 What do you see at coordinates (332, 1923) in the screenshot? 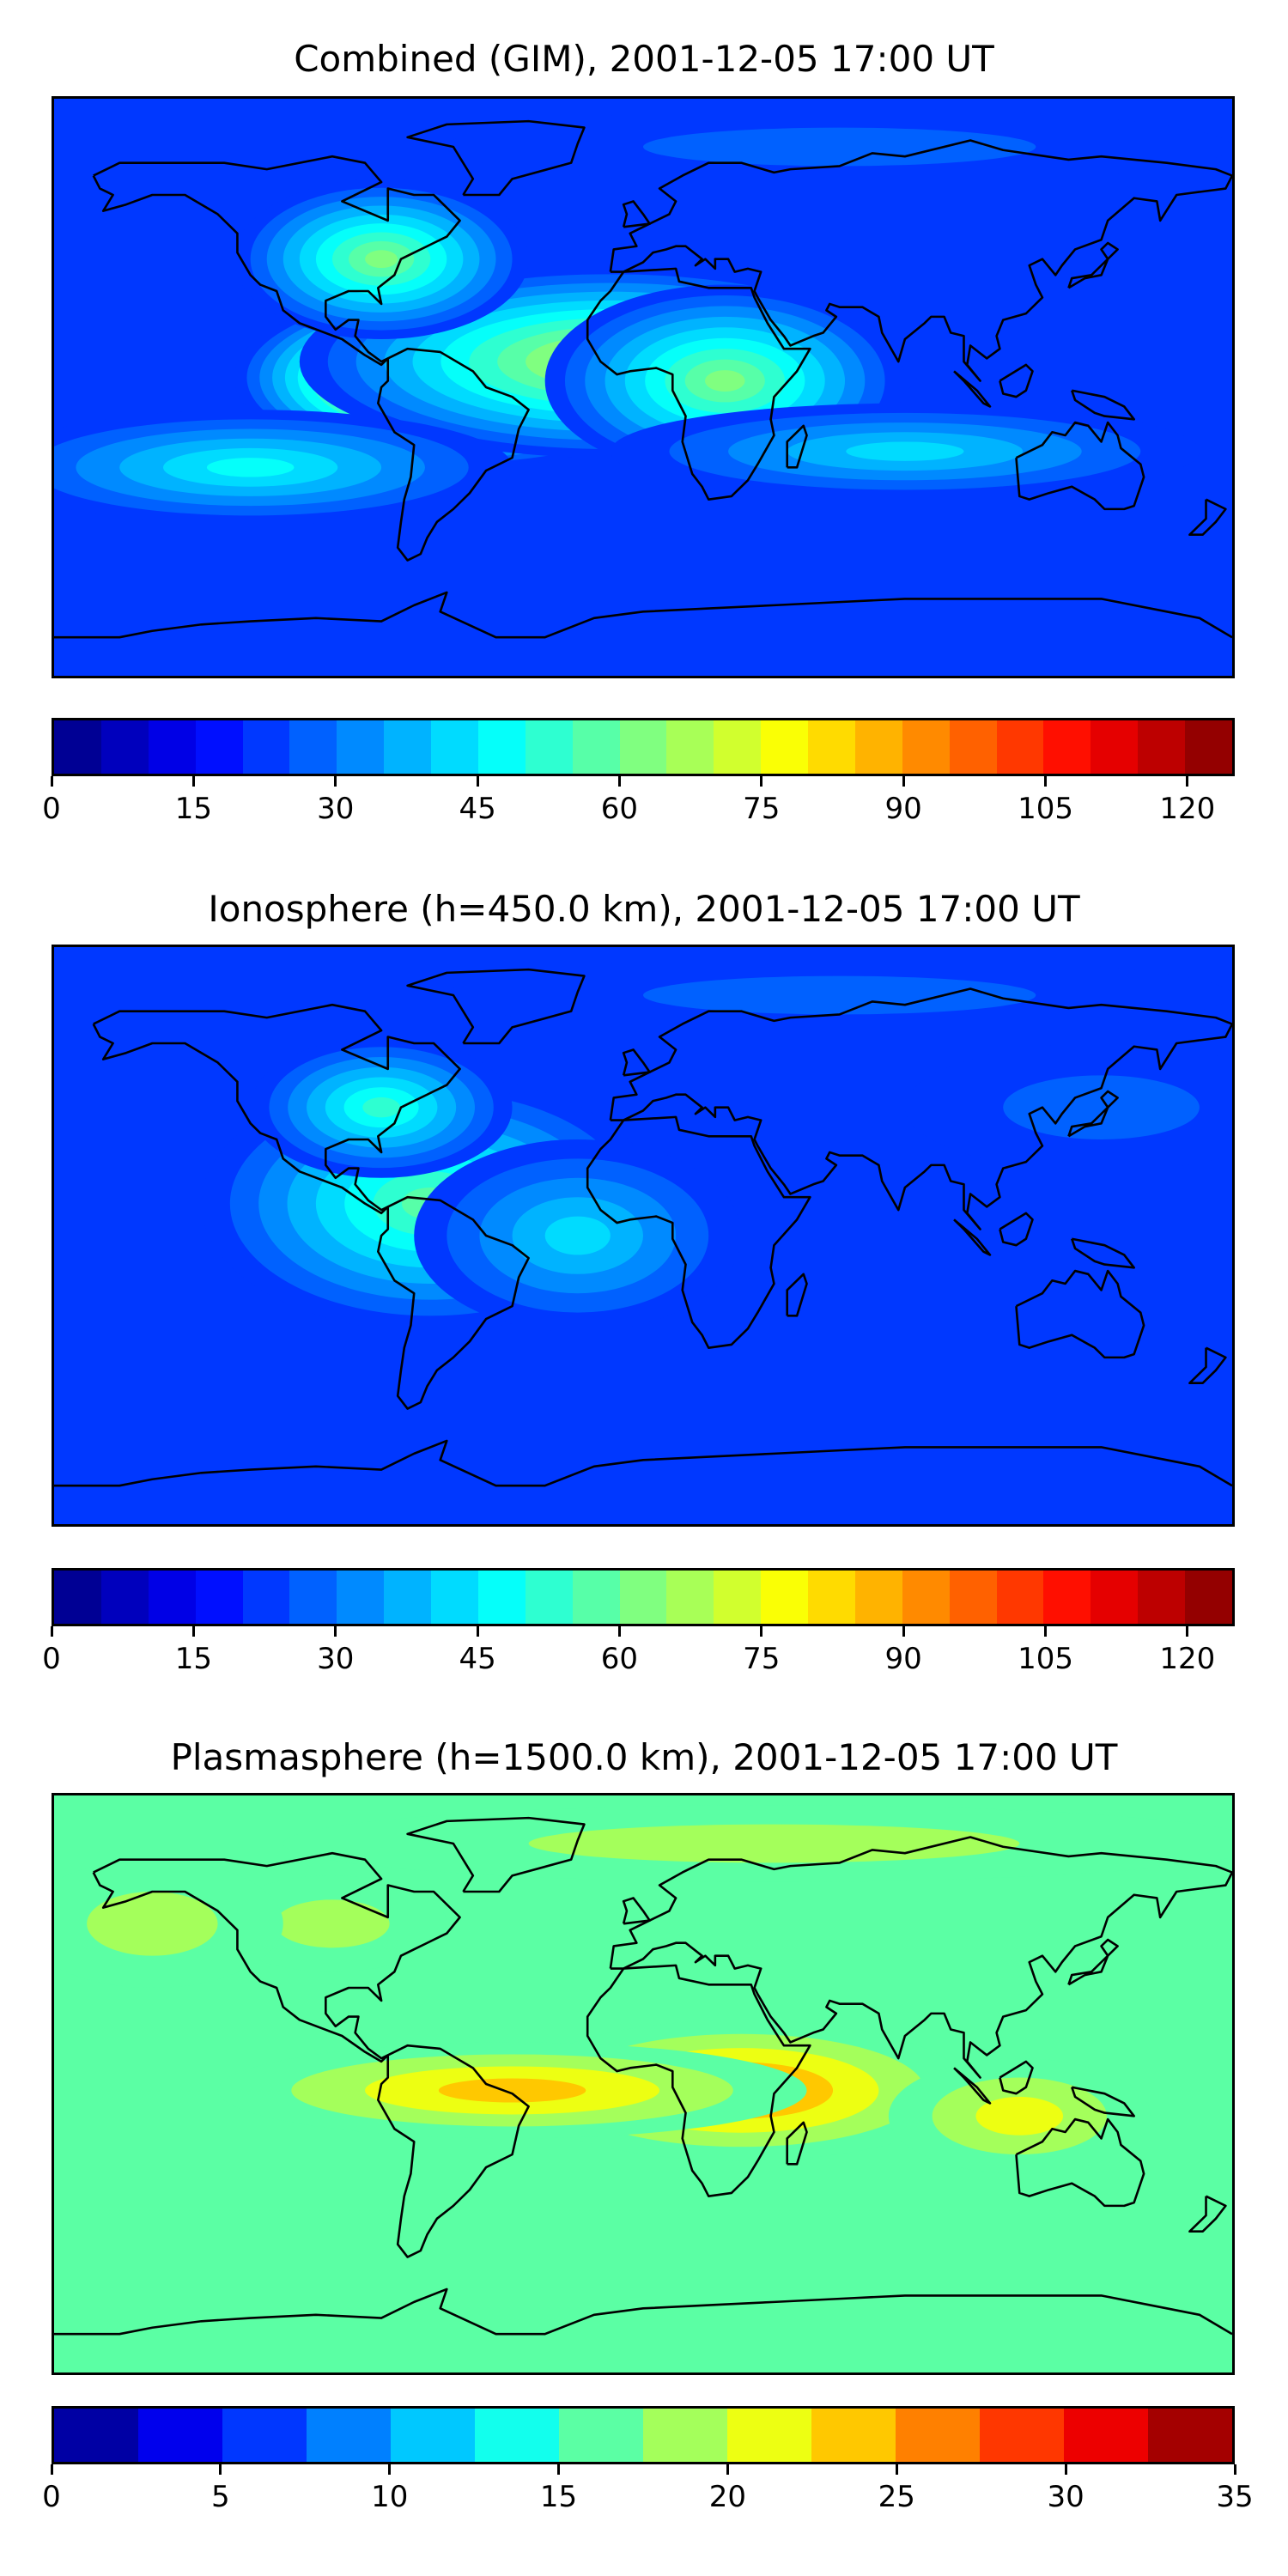
I see `contour-north-america-low` at bounding box center [332, 1923].